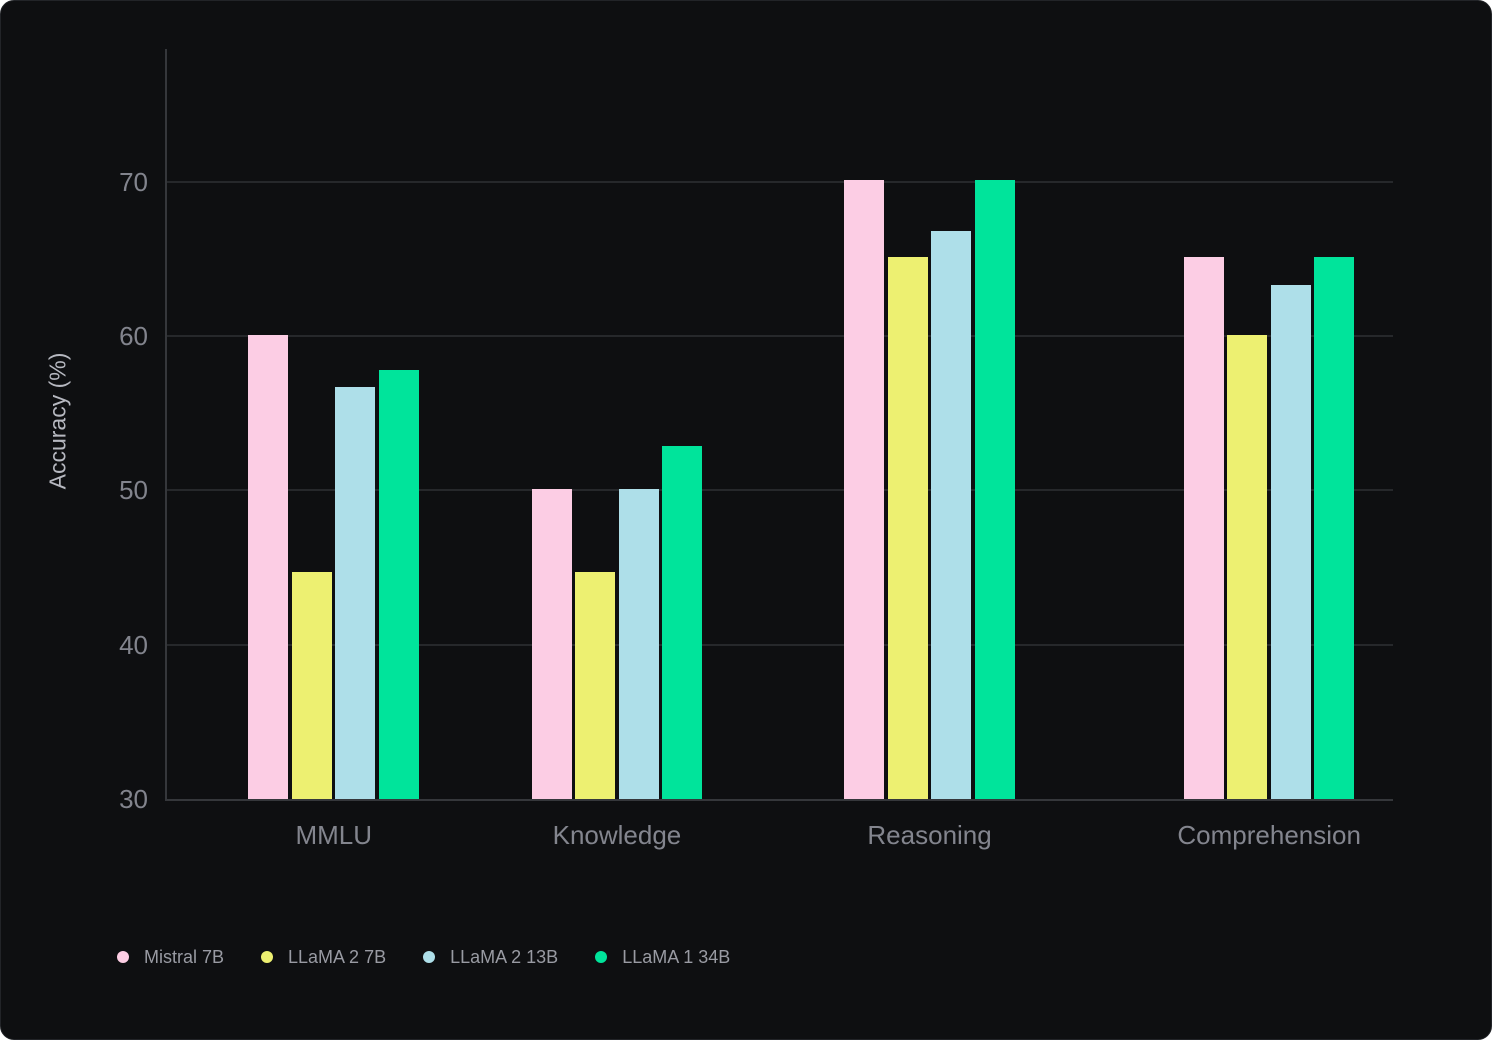 This screenshot has height=1040, width=1492. I want to click on legend-label: LLaMA 1 34B, so click(676, 957).